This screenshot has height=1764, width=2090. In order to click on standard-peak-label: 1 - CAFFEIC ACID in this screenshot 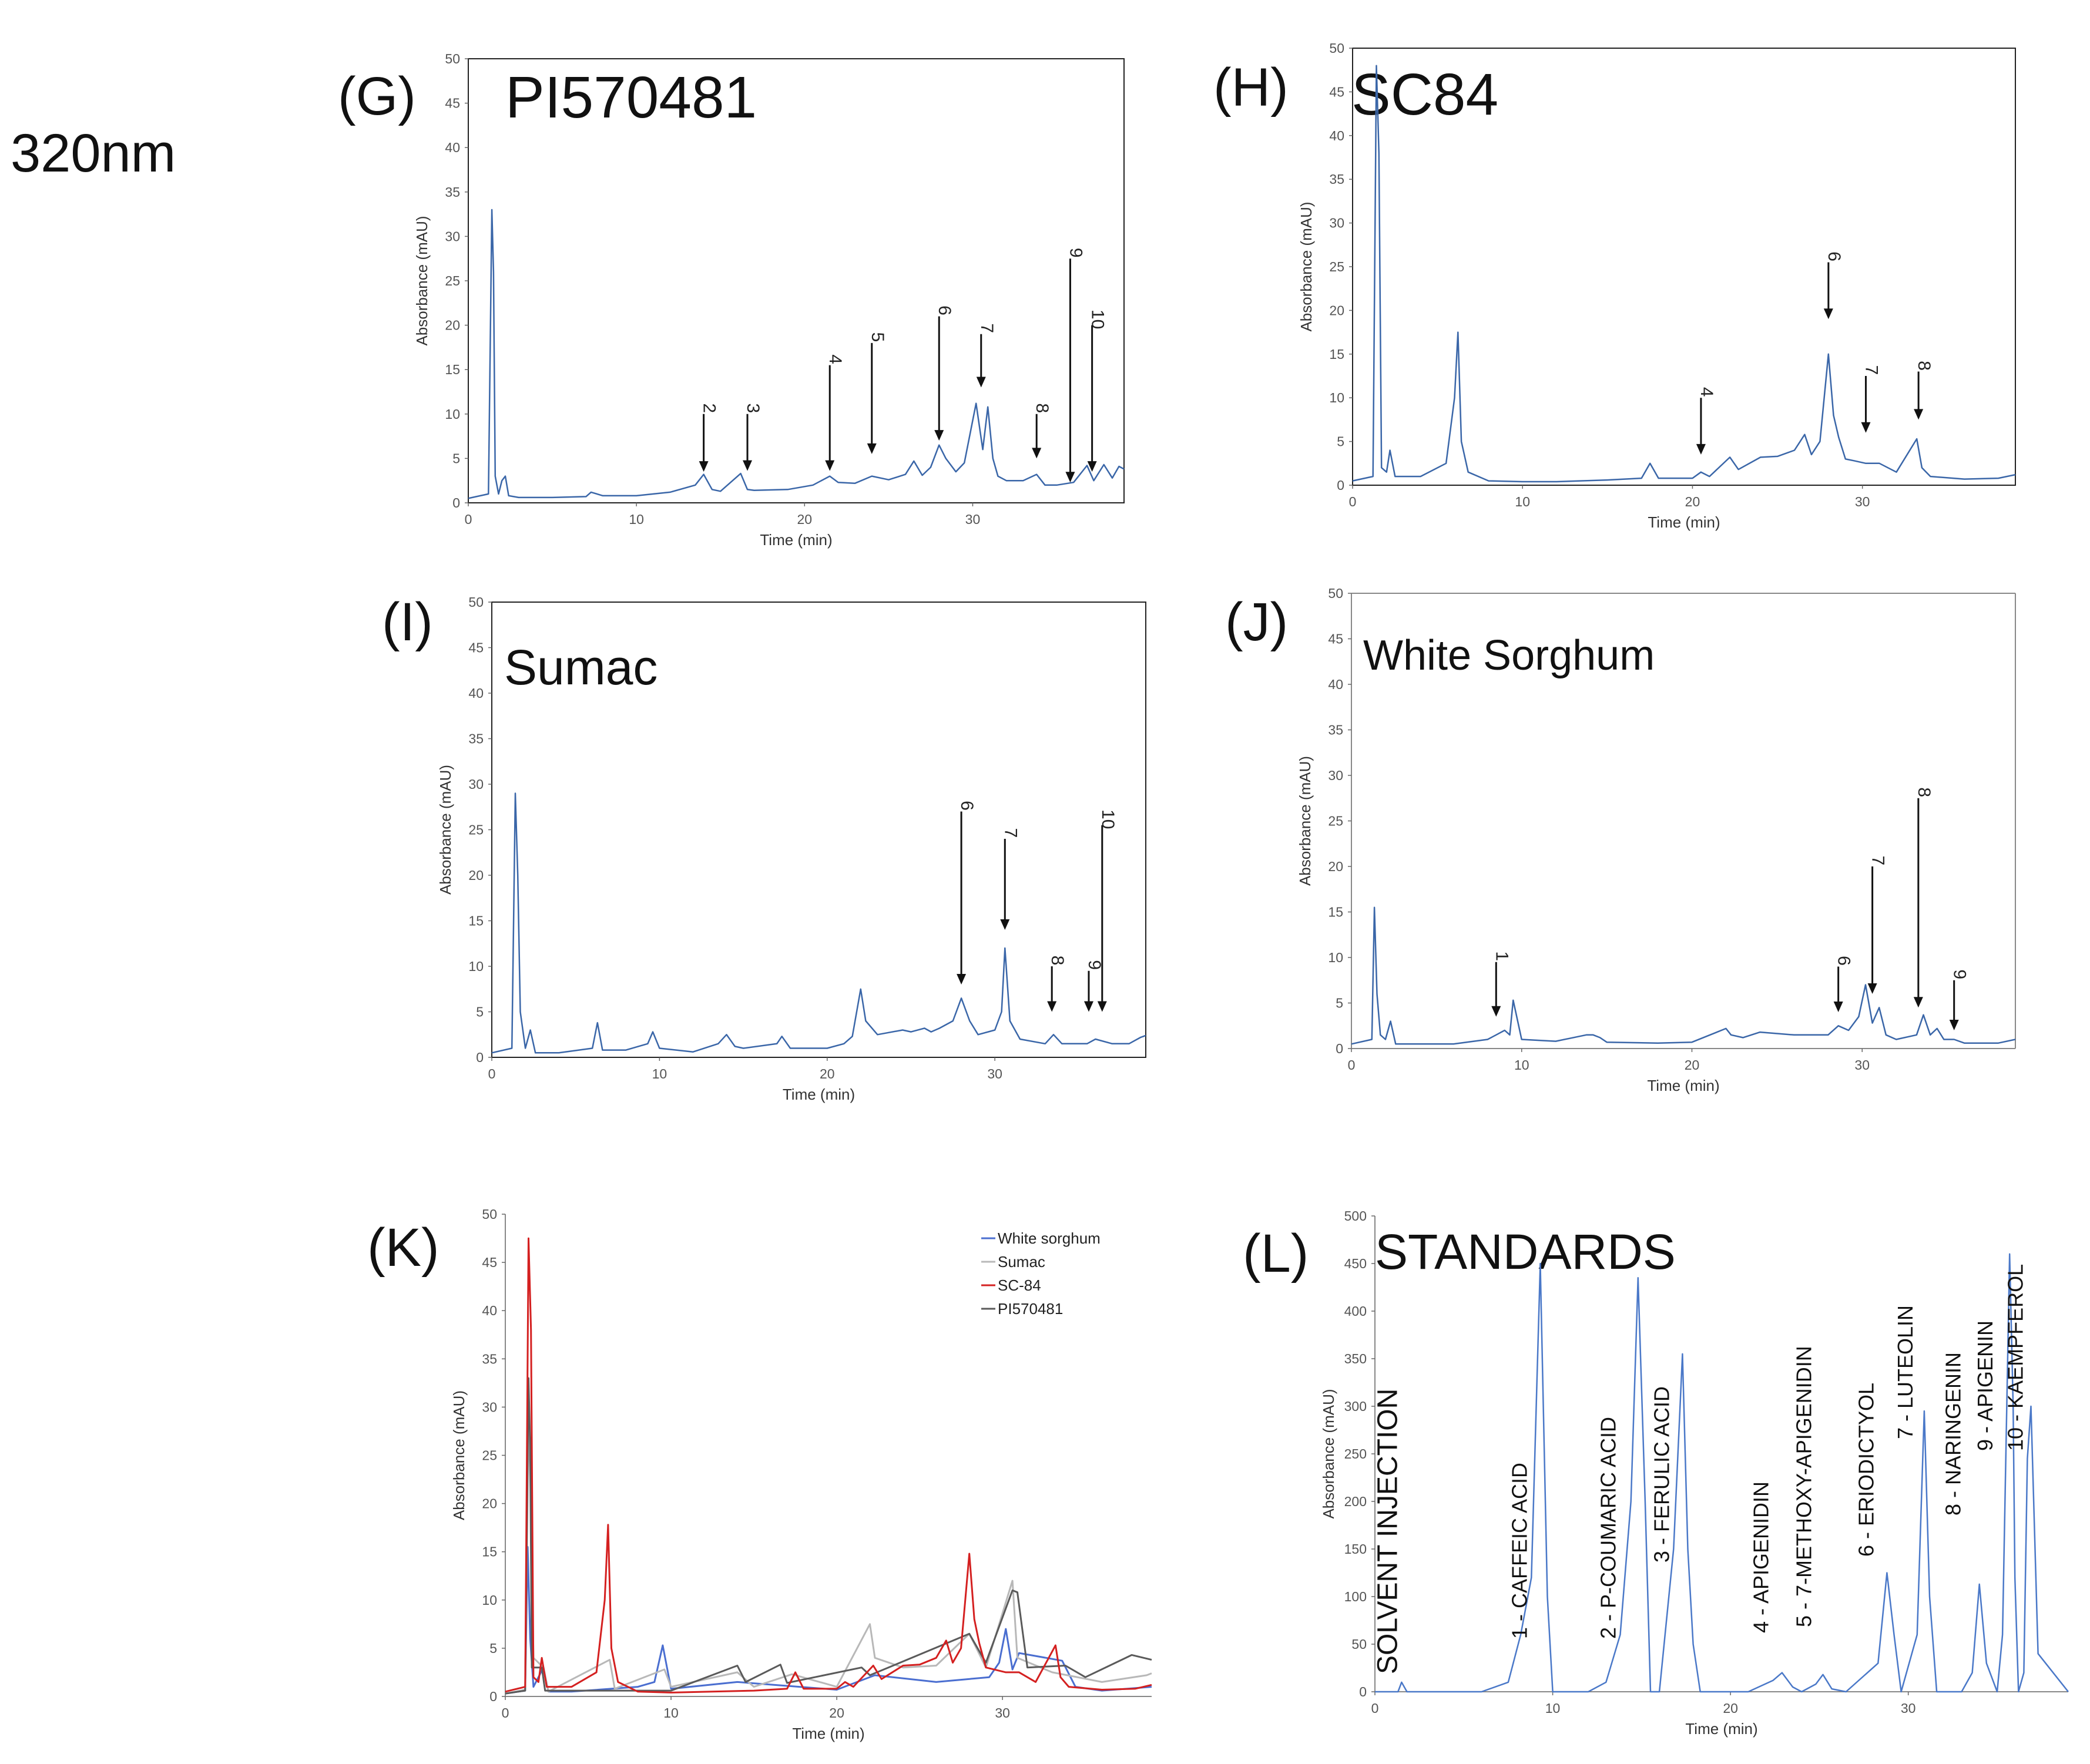, I will do `click(1519, 1551)`.